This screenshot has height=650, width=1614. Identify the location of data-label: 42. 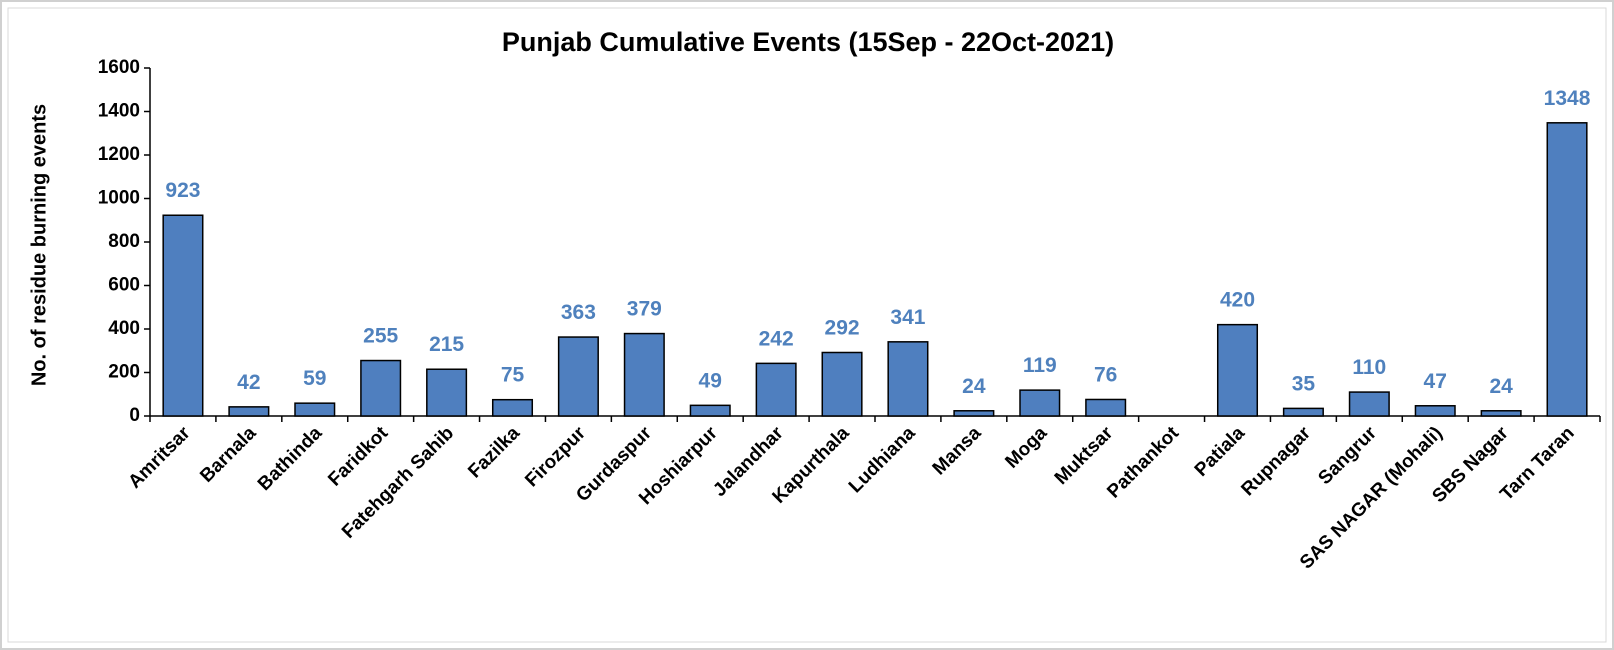
(248, 382).